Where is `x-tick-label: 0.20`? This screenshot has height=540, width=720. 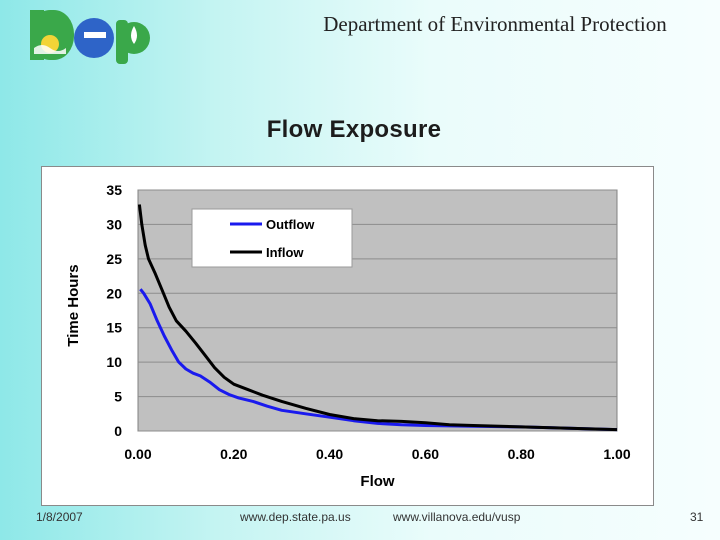 x-tick-label: 0.20 is located at coordinates (233, 454).